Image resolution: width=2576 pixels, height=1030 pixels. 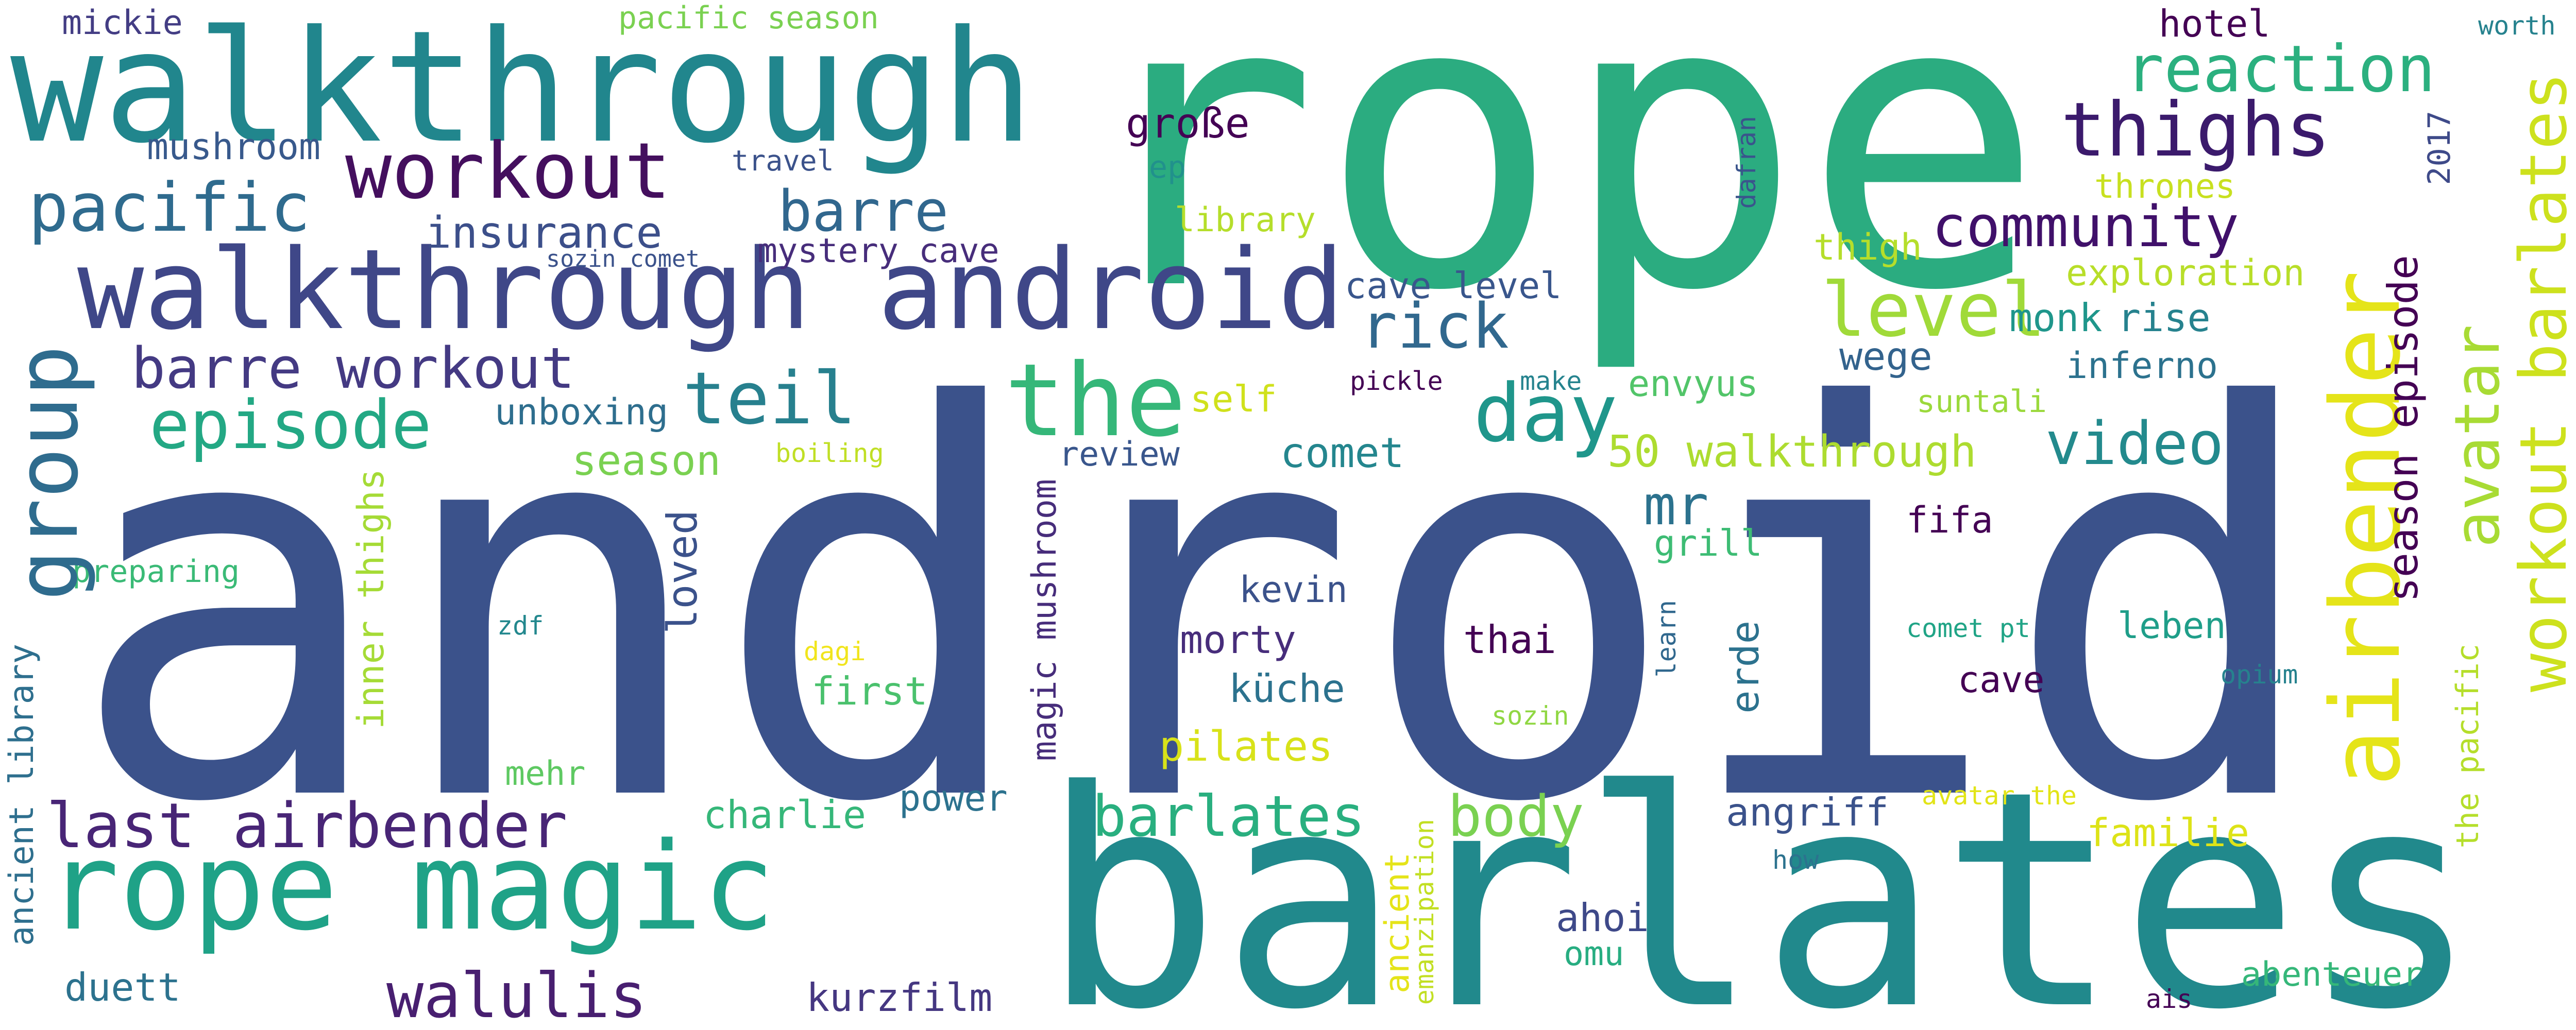 What do you see at coordinates (1602, 917) in the screenshot?
I see `word-ahoi: ahoi` at bounding box center [1602, 917].